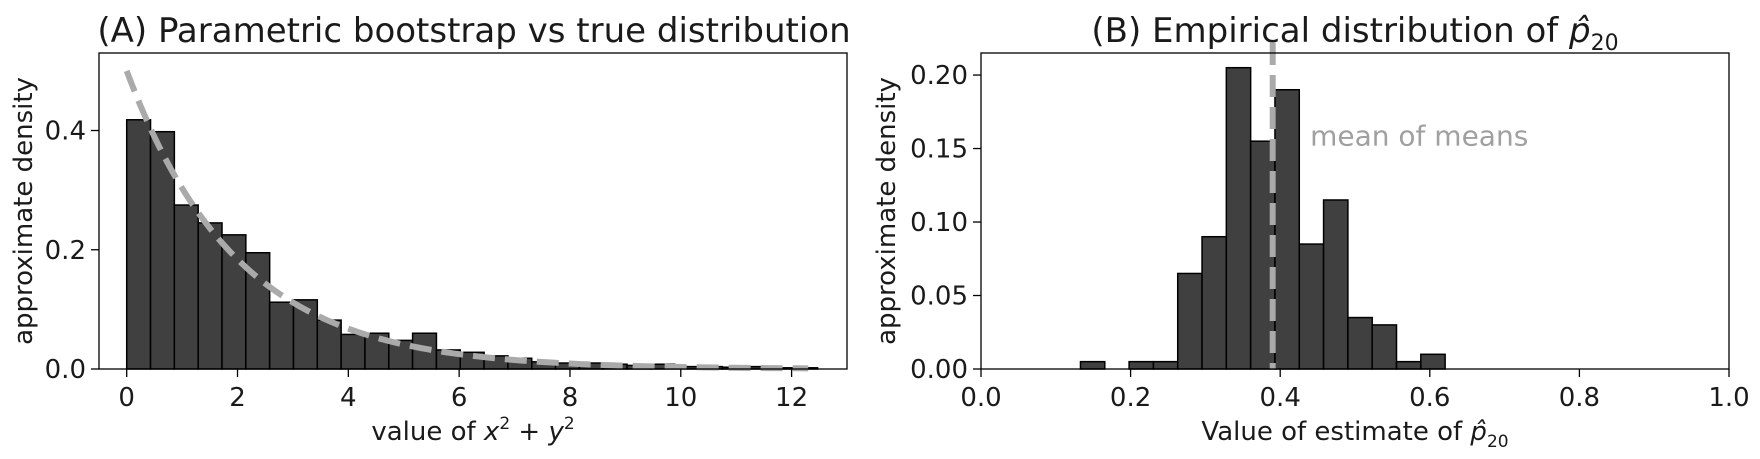 This screenshot has width=1760, height=459. Describe the element at coordinates (65, 132) in the screenshot. I see `y-tick-label: 0.4` at that location.